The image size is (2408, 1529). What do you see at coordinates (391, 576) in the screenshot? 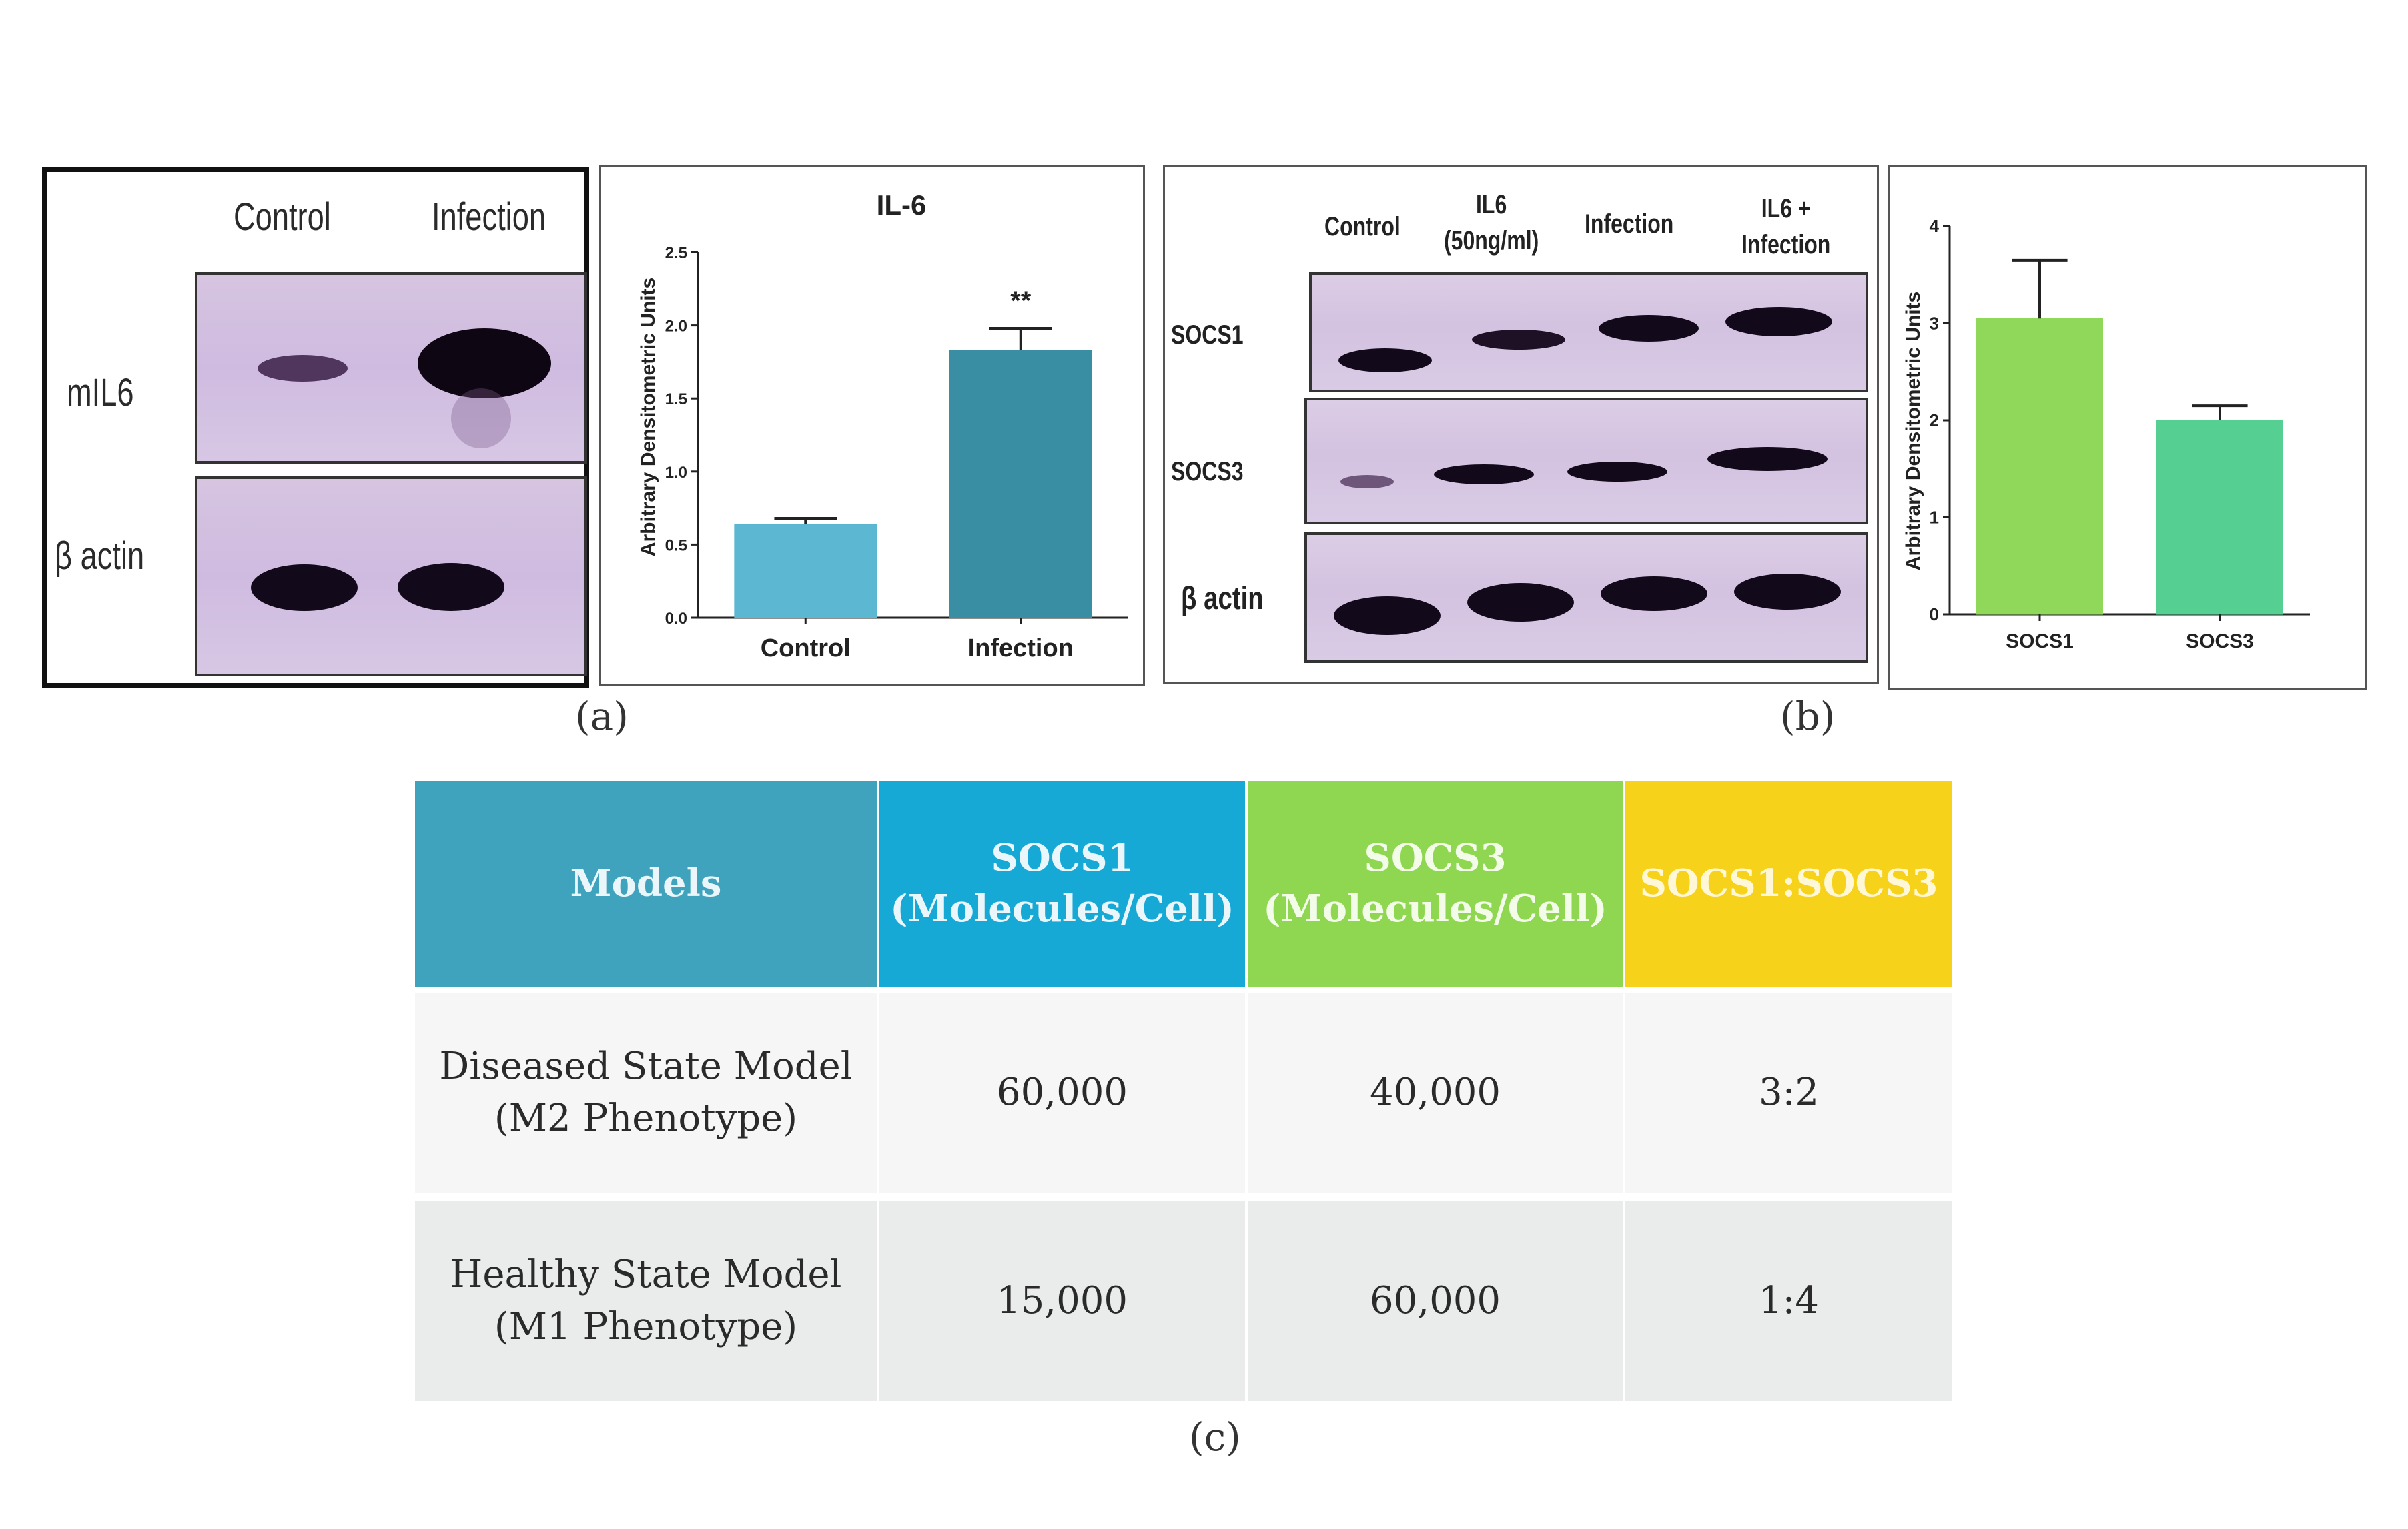
I see `blot-a-row-bactin` at bounding box center [391, 576].